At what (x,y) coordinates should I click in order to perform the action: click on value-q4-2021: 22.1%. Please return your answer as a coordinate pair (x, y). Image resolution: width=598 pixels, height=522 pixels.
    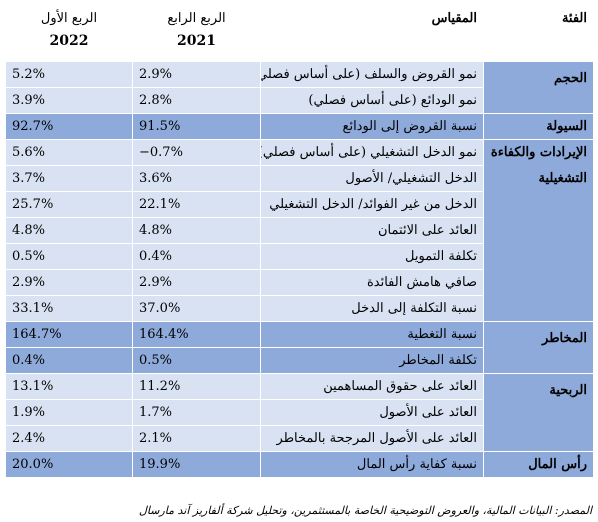
    Looking at the image, I should click on (196, 204).